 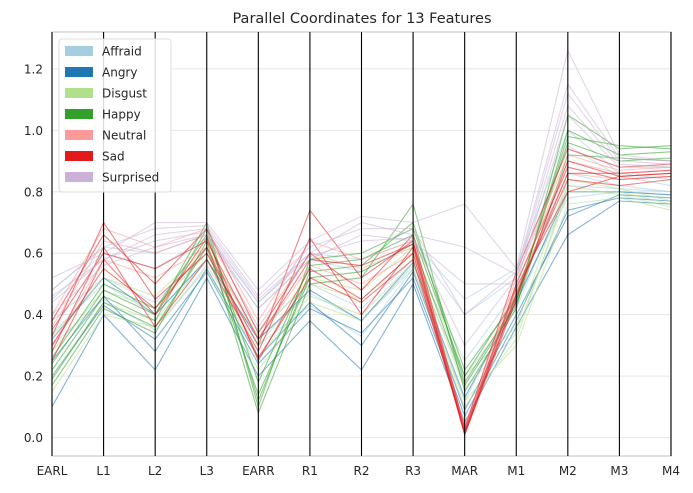 I want to click on legend-label-neutral: Neutral, so click(x=124, y=136).